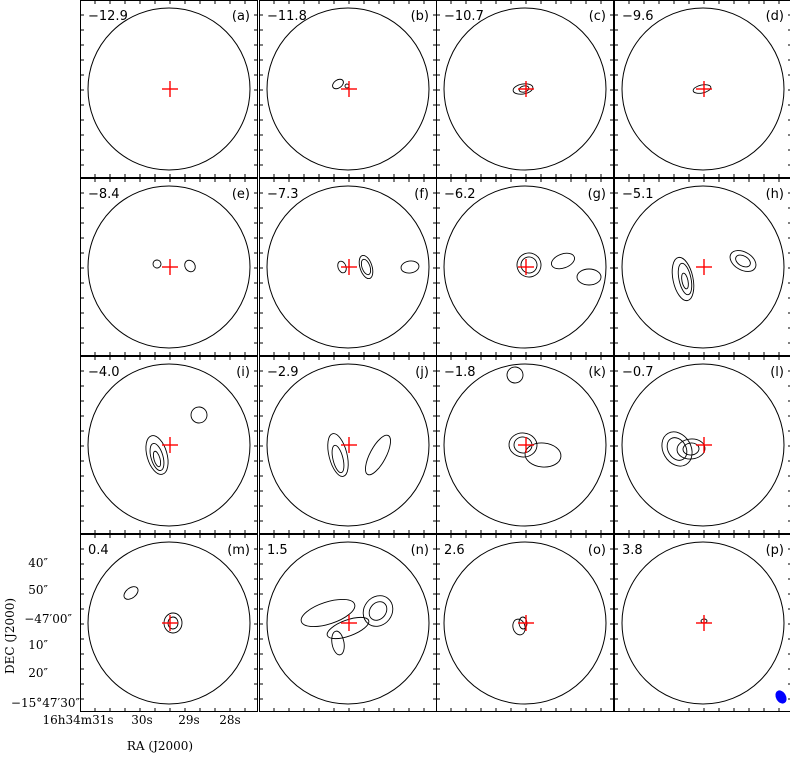  What do you see at coordinates (141, 720) in the screenshot?
I see `x-tick-label: 30s` at bounding box center [141, 720].